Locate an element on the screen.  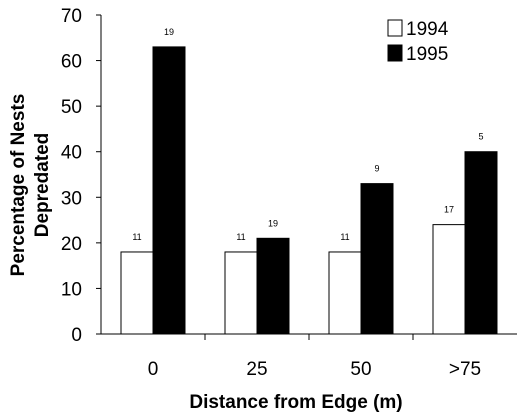
y-tick-label: 70 is located at coordinates (71, 16).